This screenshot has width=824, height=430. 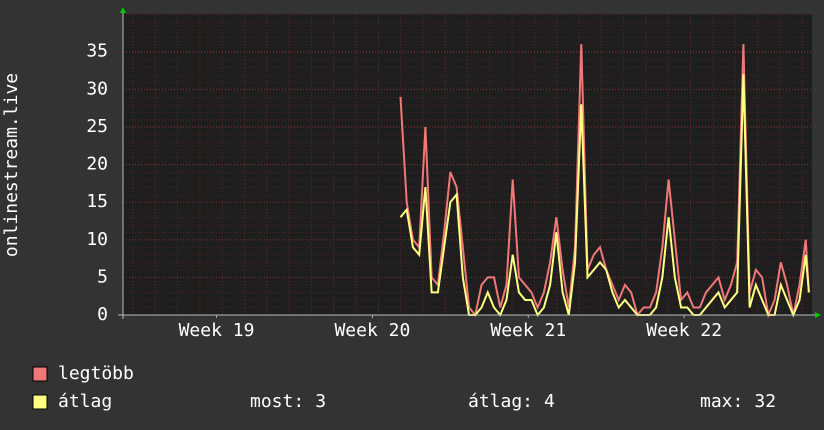 What do you see at coordinates (97, 88) in the screenshot?
I see `y-tick-label: 30` at bounding box center [97, 88].